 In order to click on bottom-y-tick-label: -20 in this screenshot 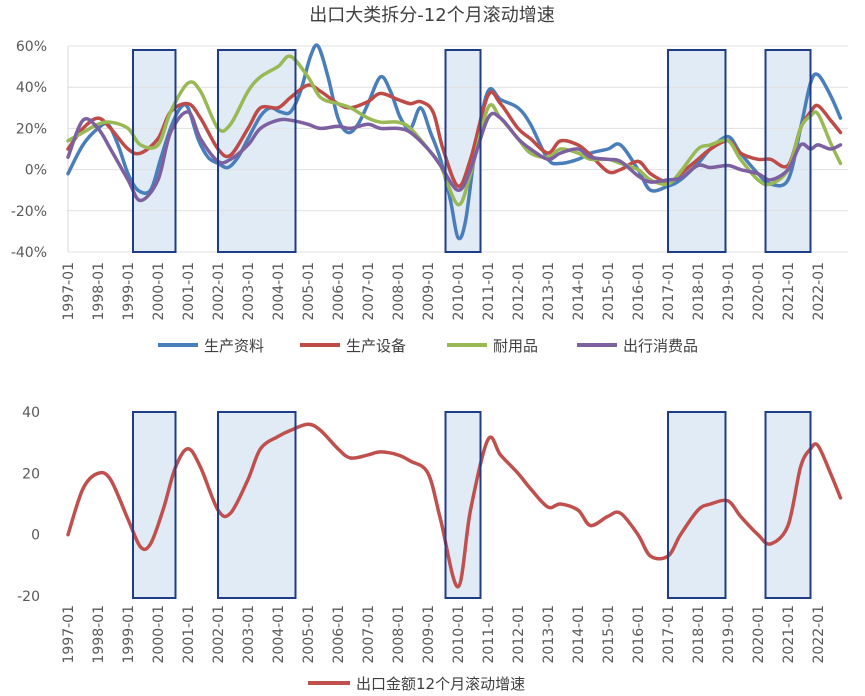, I will do `click(28, 597)`.